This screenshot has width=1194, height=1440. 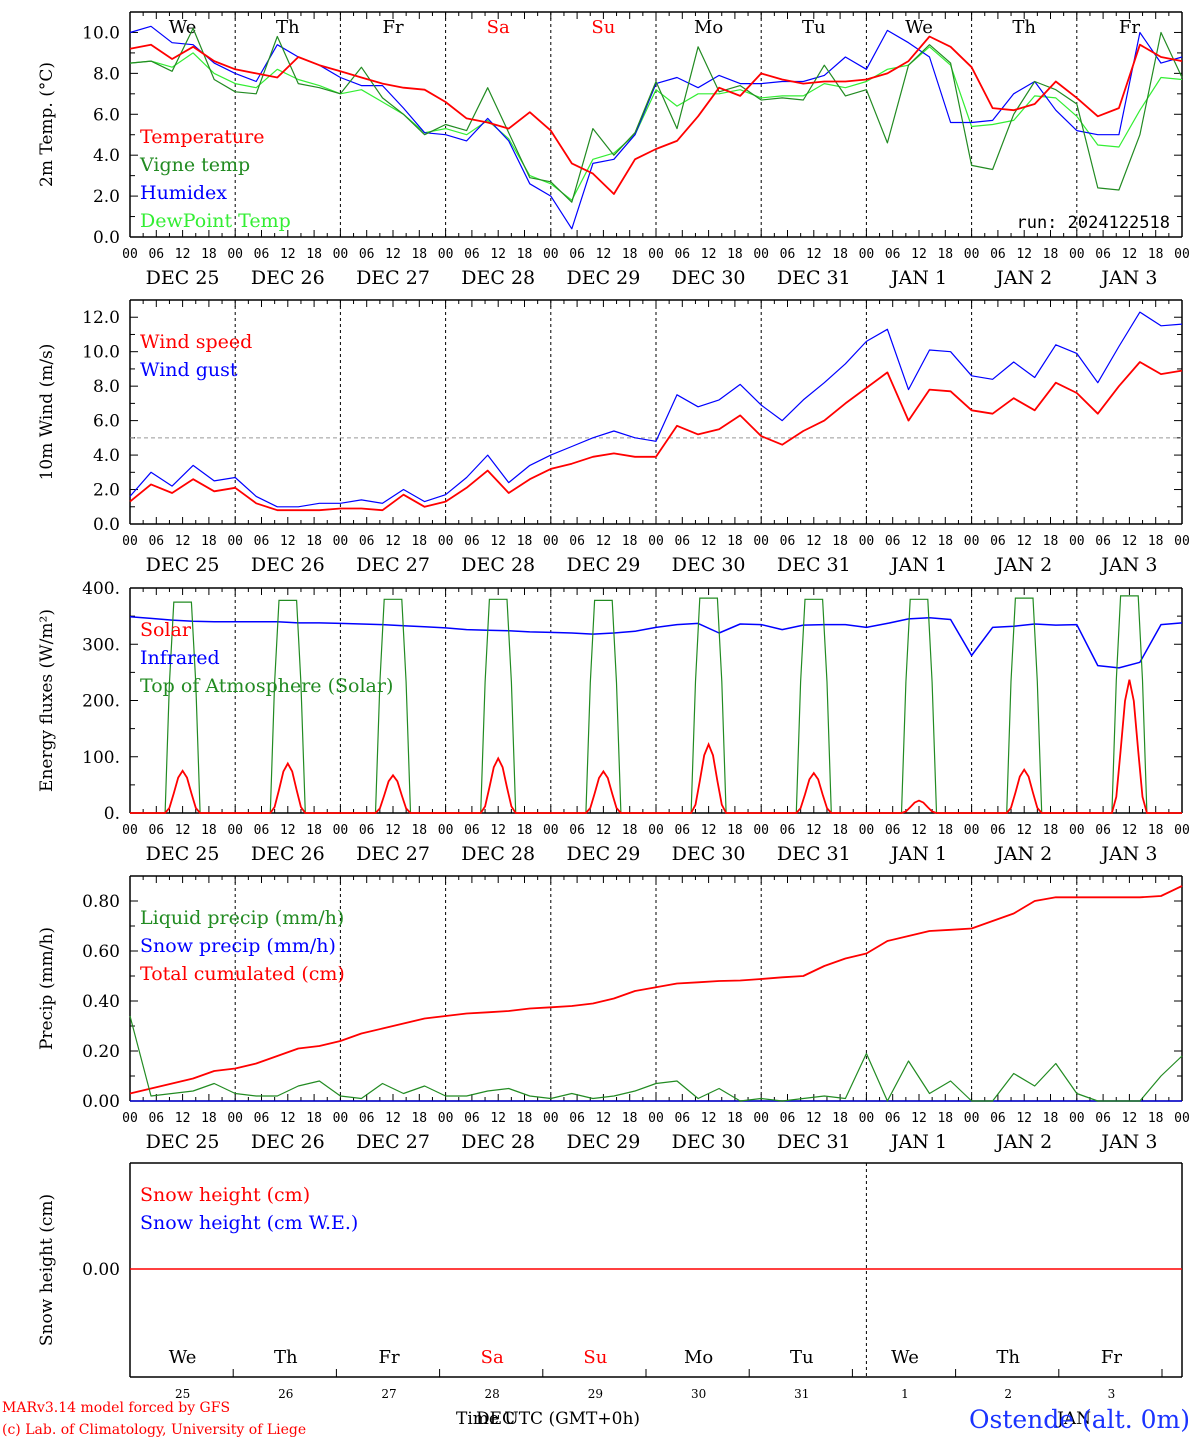 What do you see at coordinates (1023, 565) in the screenshot?
I see `day-label: JAN 2` at bounding box center [1023, 565].